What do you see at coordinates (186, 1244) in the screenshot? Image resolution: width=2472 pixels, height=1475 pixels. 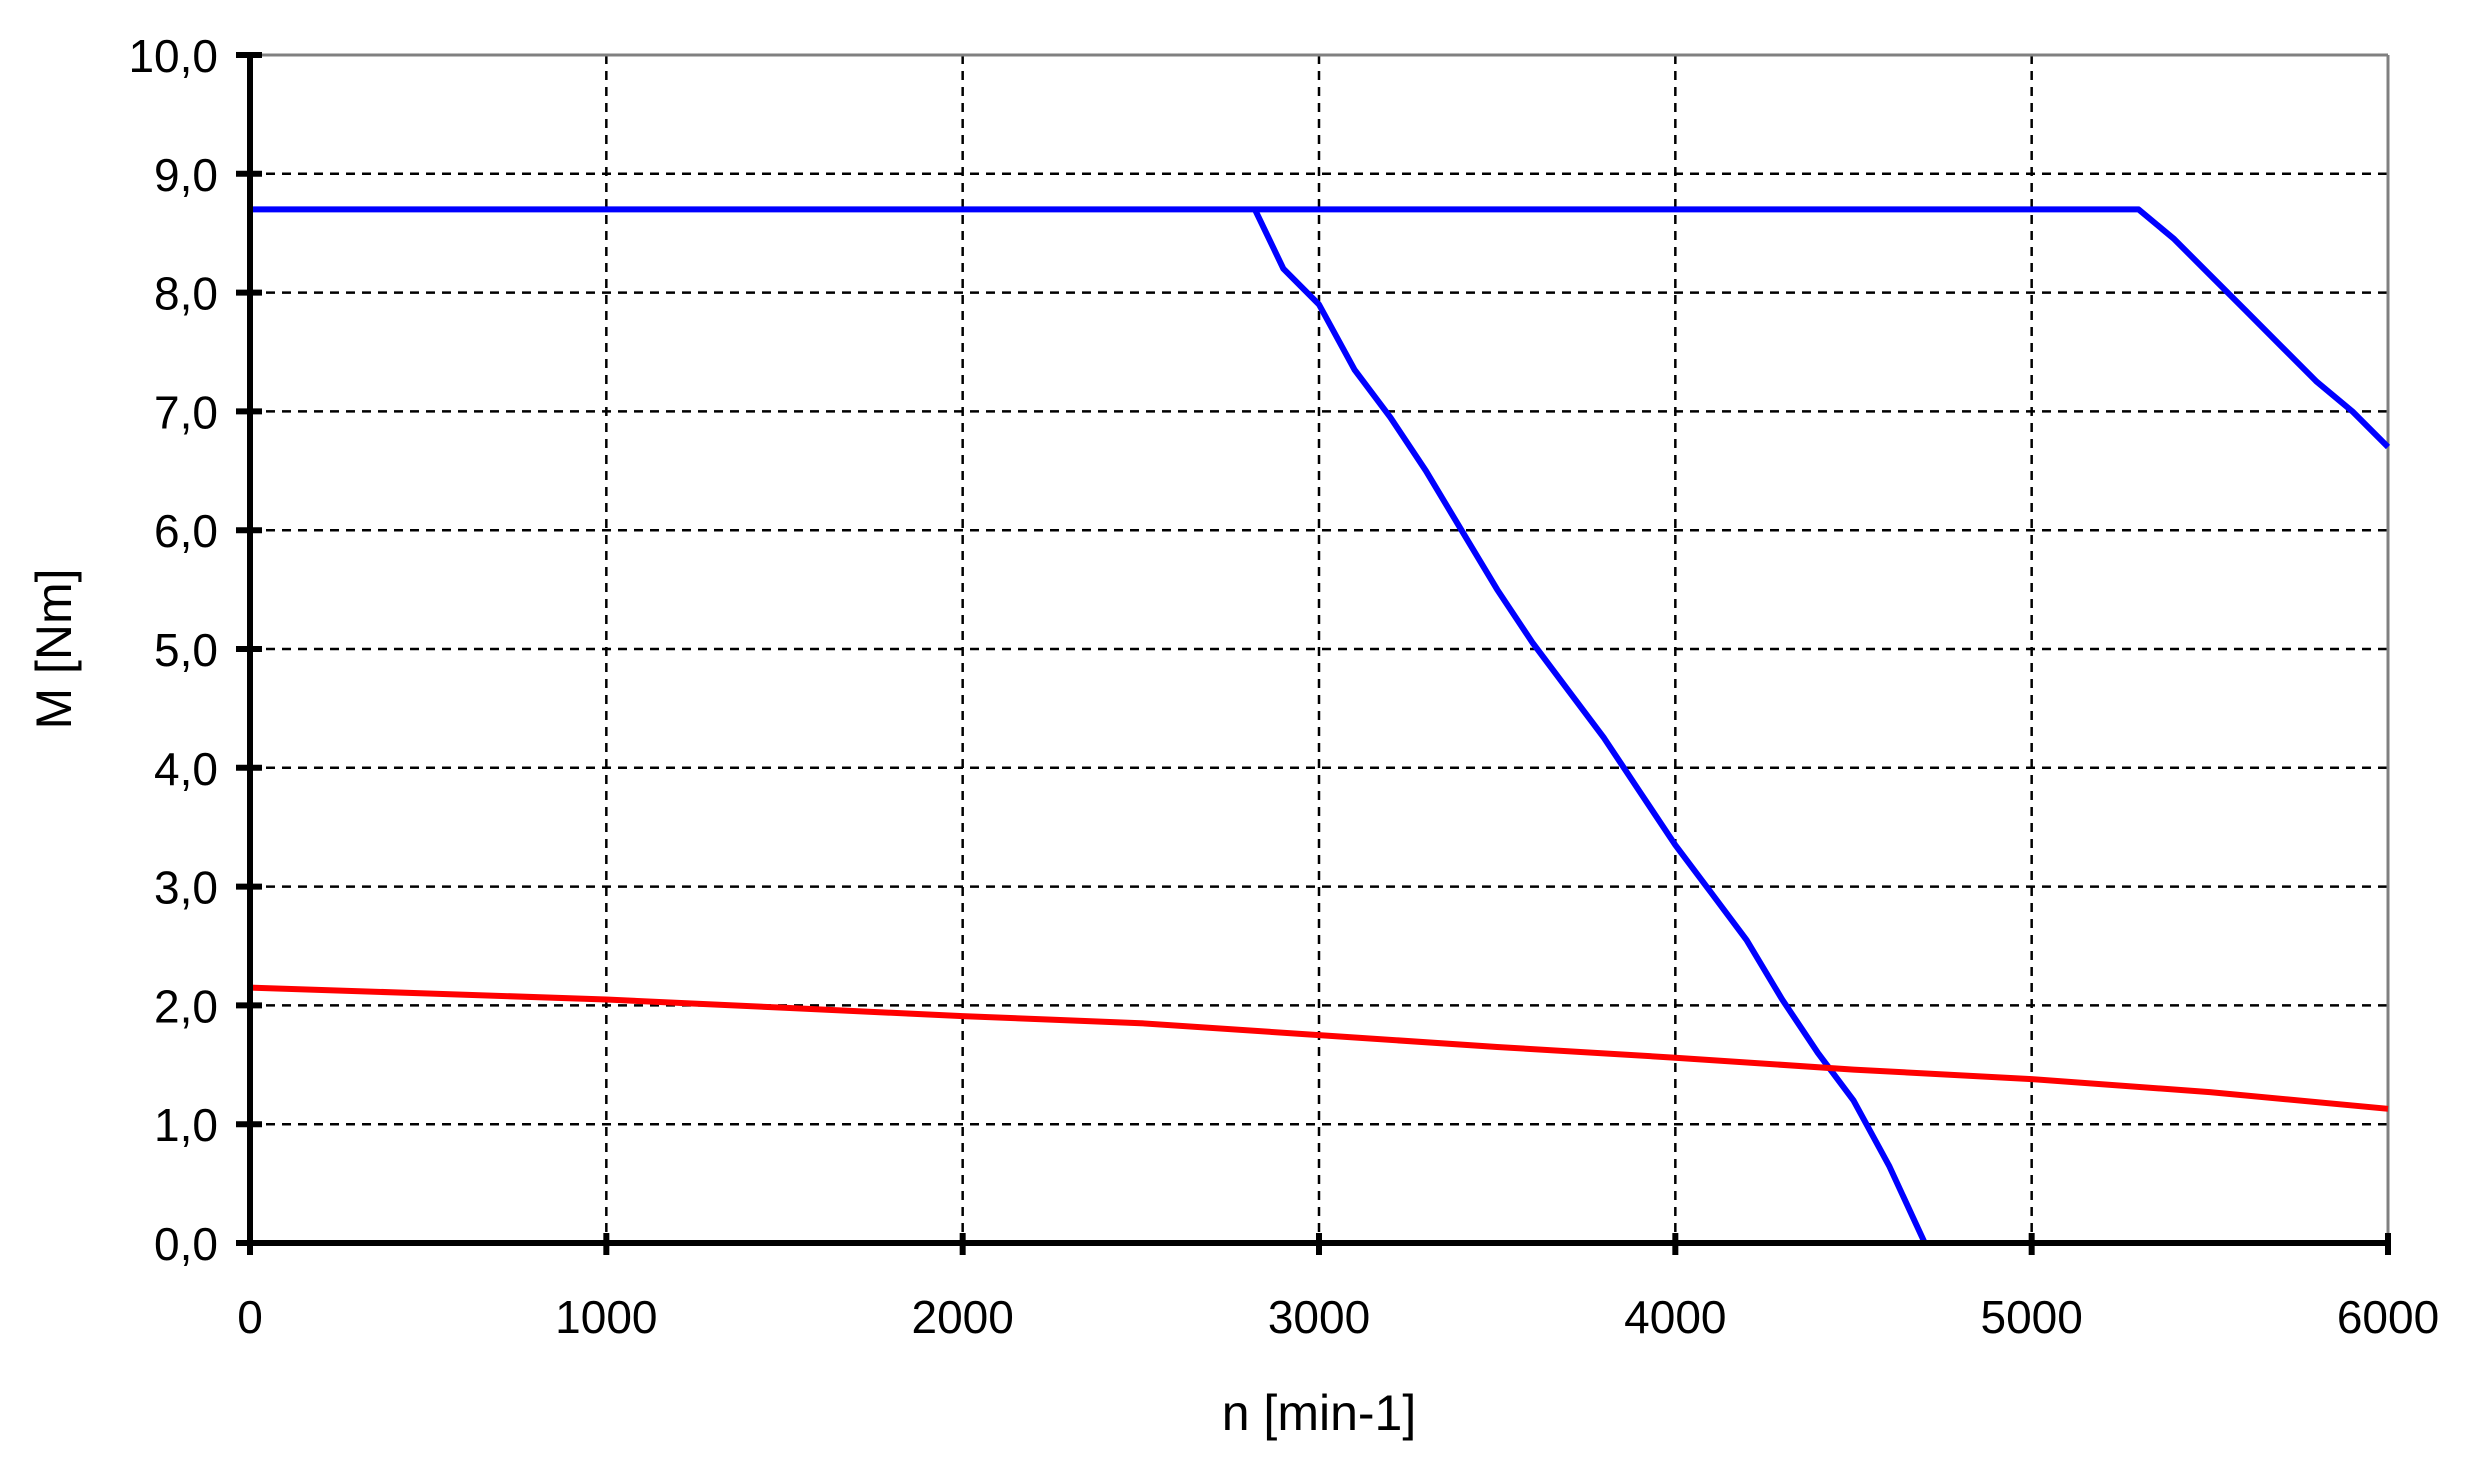 I see `y-tick-label: 0,0` at bounding box center [186, 1244].